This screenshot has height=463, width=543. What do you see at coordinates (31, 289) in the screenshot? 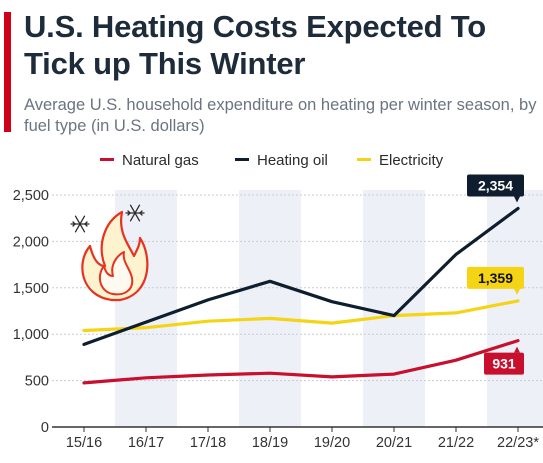
I see `y-tick-label: 1,500` at bounding box center [31, 289].